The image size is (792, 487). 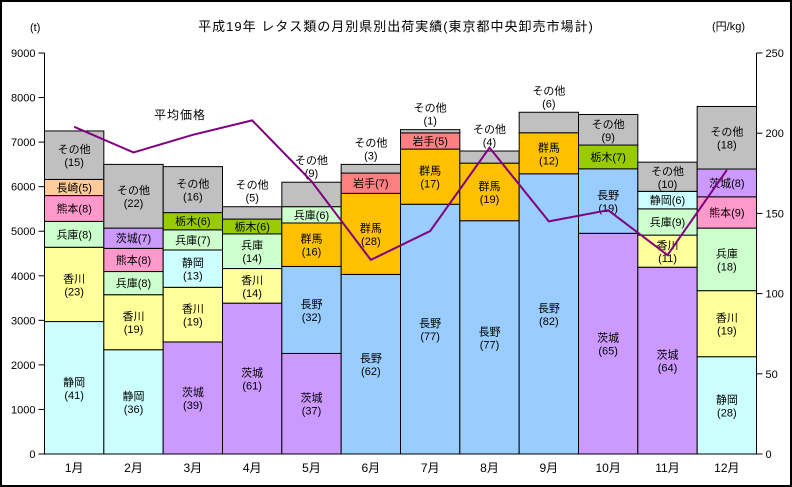 I want to click on x-axis-label: 5月, so click(x=311, y=468).